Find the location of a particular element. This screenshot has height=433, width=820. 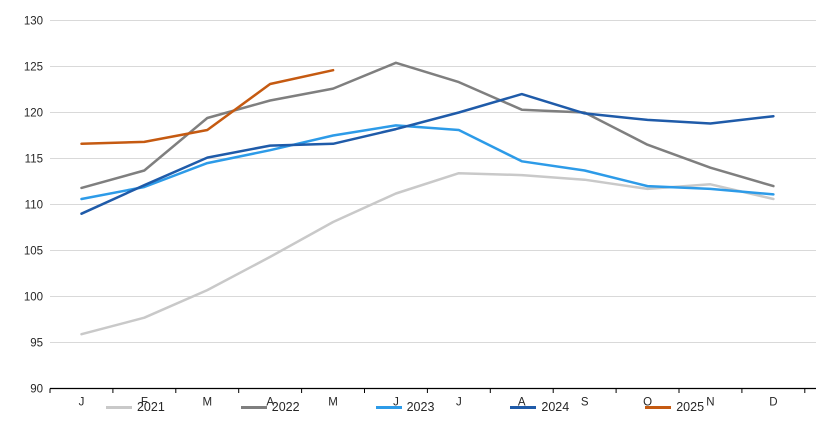

legend-swatch-2023 is located at coordinates (388, 407).